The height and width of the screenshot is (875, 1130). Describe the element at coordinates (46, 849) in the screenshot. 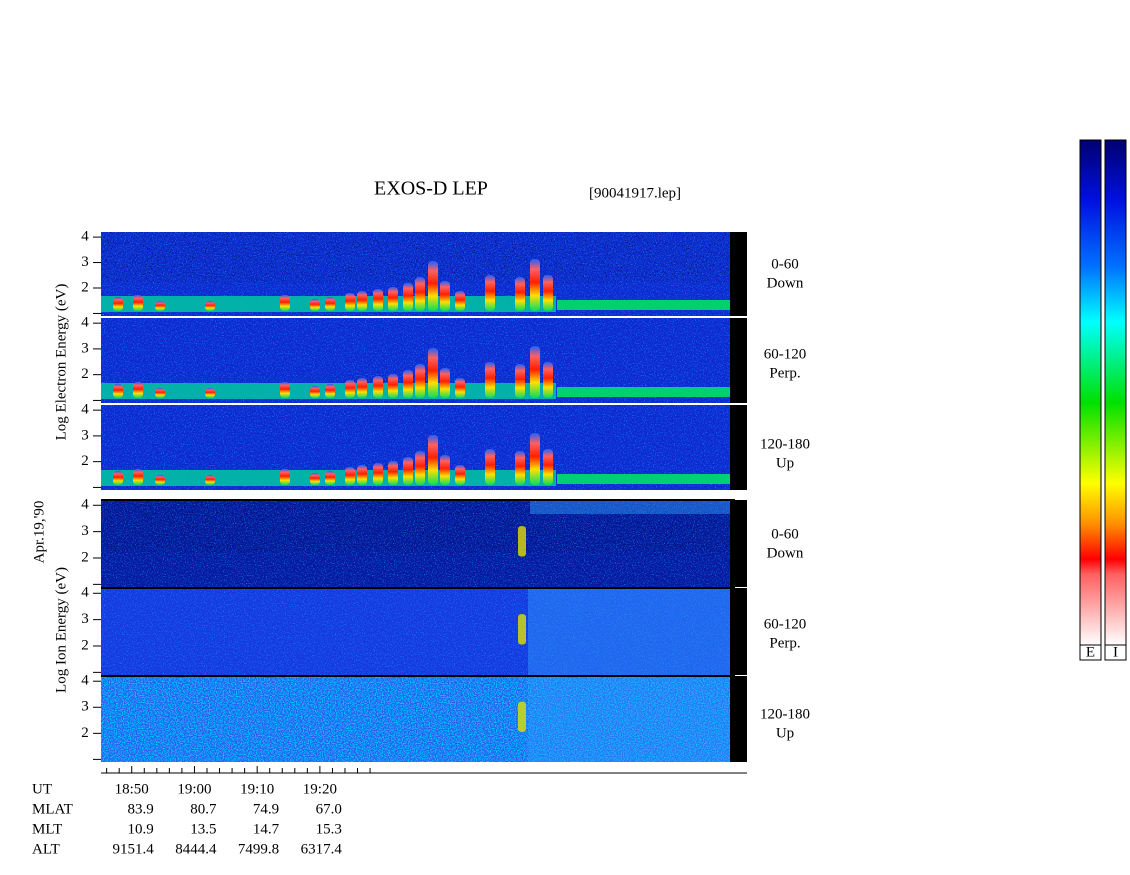

I see `orbit-row-name: ALT` at that location.